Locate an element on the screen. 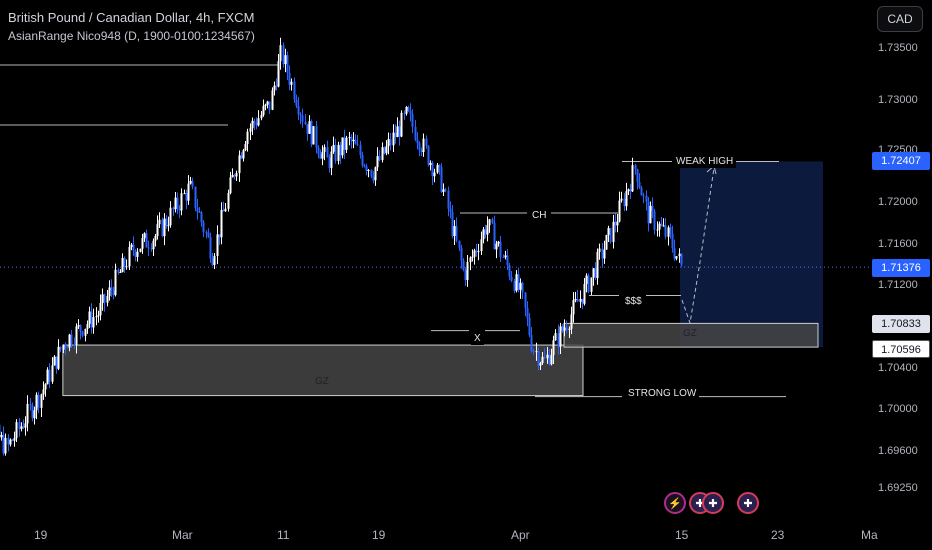 Image resolution: width=932 pixels, height=550 pixels. projection-path is located at coordinates (698, 245).